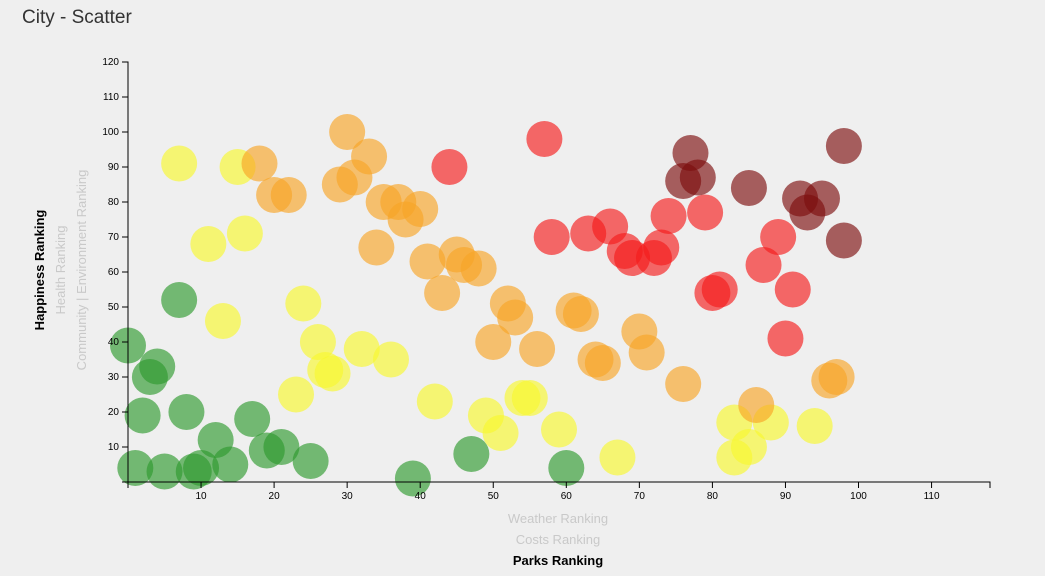 This screenshot has height=576, width=1045. What do you see at coordinates (110, 132) in the screenshot?
I see `y-tick-label: 100` at bounding box center [110, 132].